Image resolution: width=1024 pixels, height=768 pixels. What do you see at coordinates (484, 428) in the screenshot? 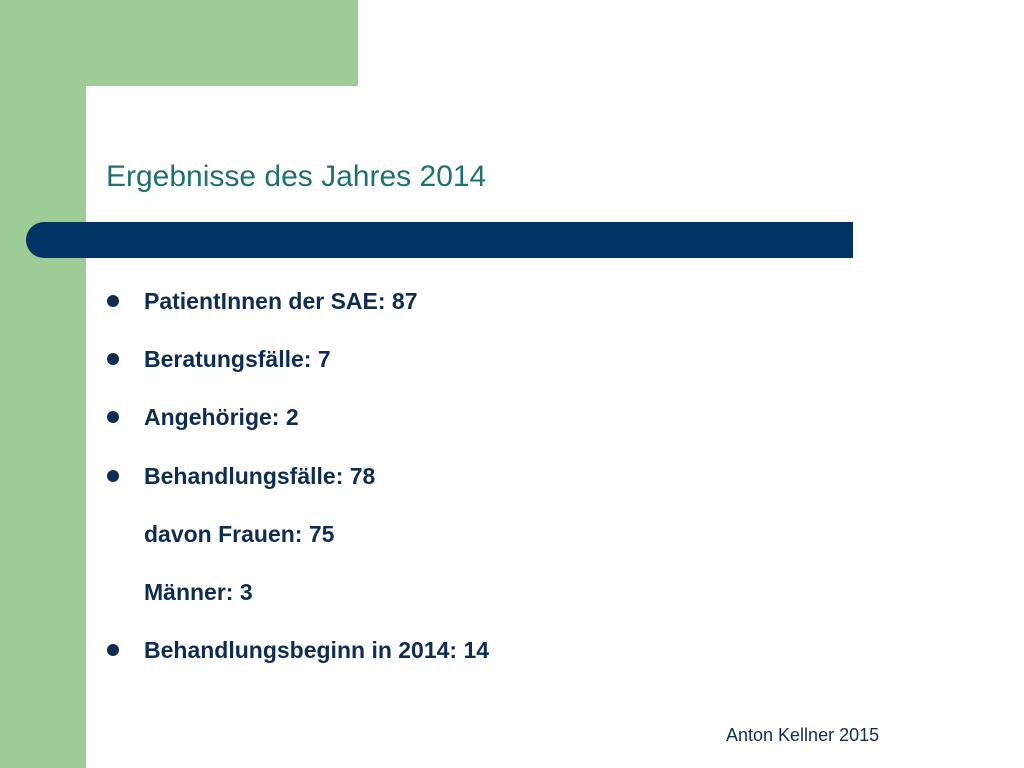
I see `list-item: Angehörige: 2` at bounding box center [484, 428].